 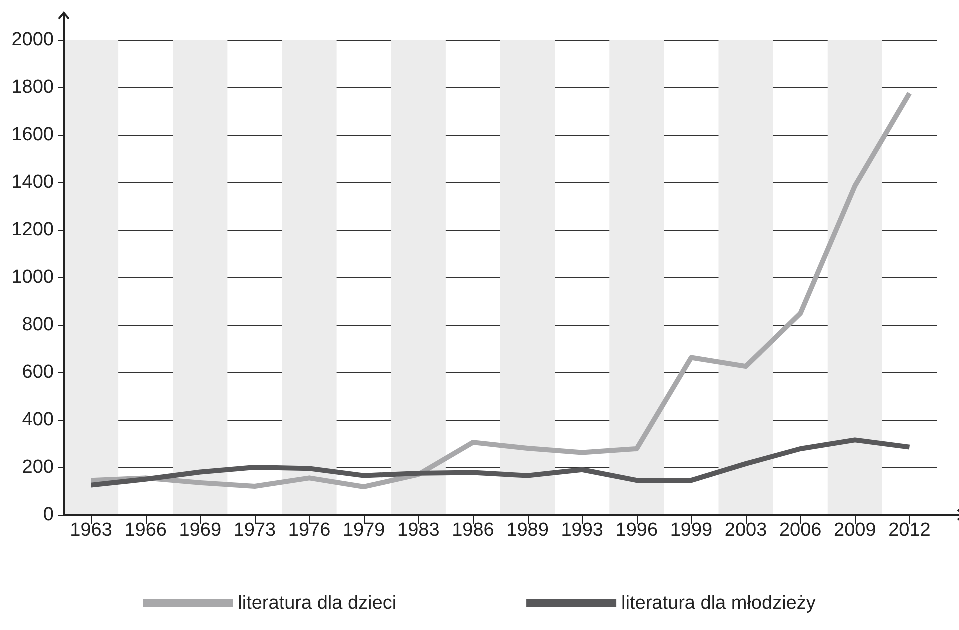 What do you see at coordinates (800, 530) in the screenshot?
I see `x-tick-label: 2006` at bounding box center [800, 530].